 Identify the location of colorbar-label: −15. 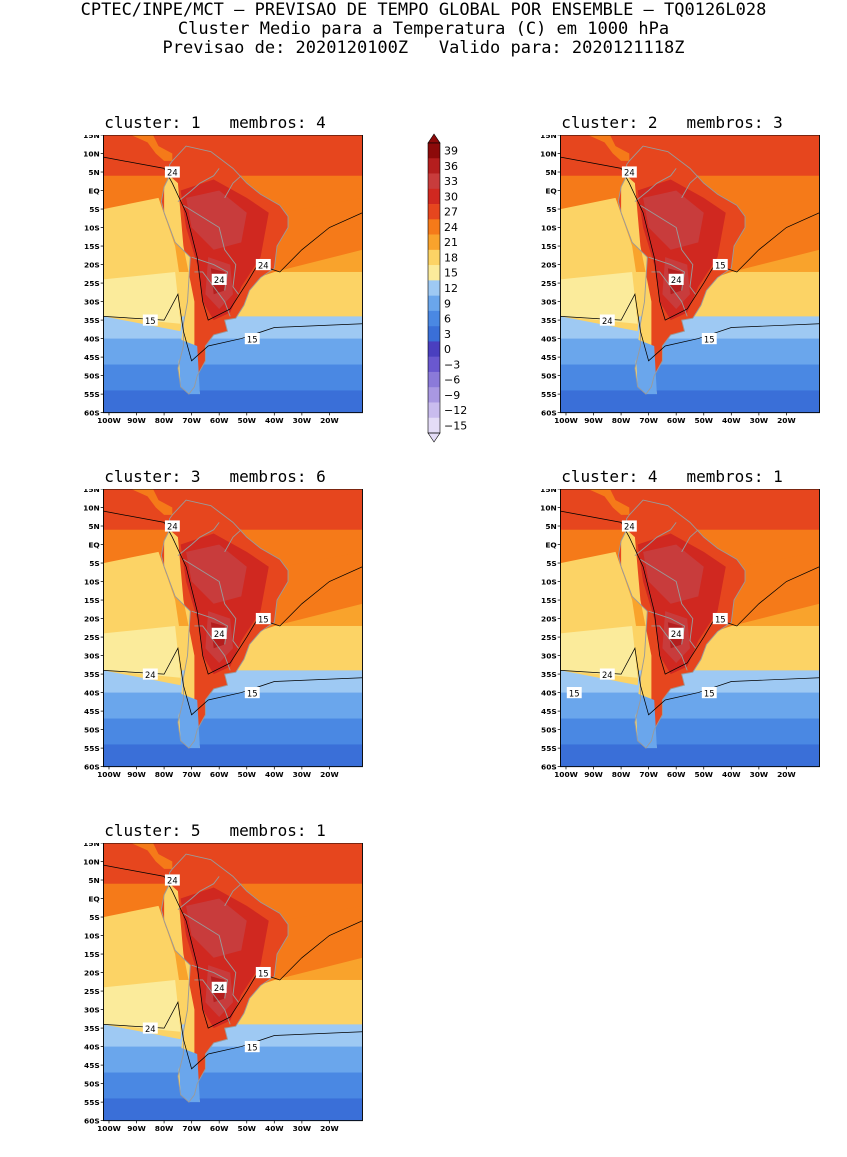
(455, 425).